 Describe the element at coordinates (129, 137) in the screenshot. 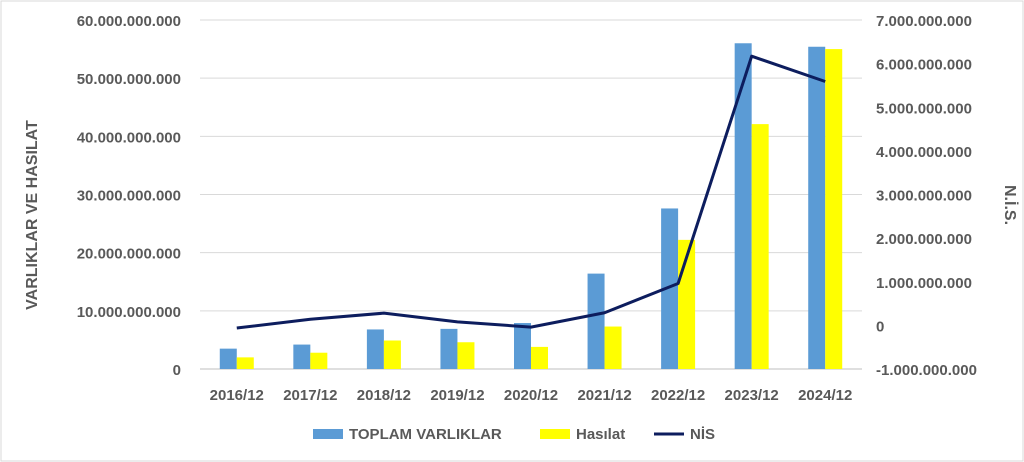

I see `y-tick-label: 40.000.000.000` at that location.